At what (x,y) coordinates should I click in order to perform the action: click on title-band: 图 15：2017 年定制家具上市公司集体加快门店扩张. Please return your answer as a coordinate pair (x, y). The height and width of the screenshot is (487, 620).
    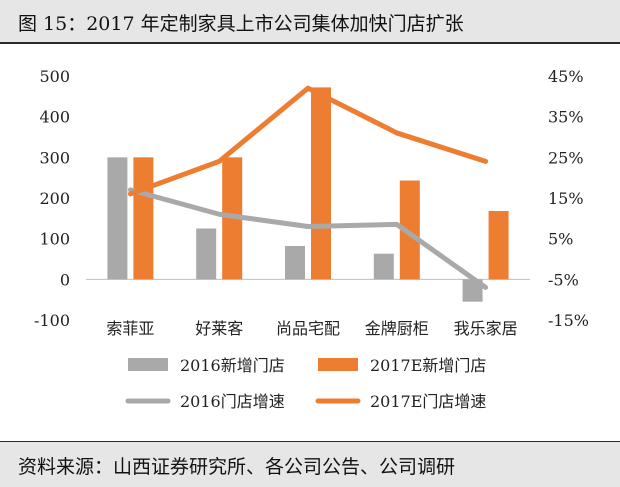
    Looking at the image, I should click on (310, 22).